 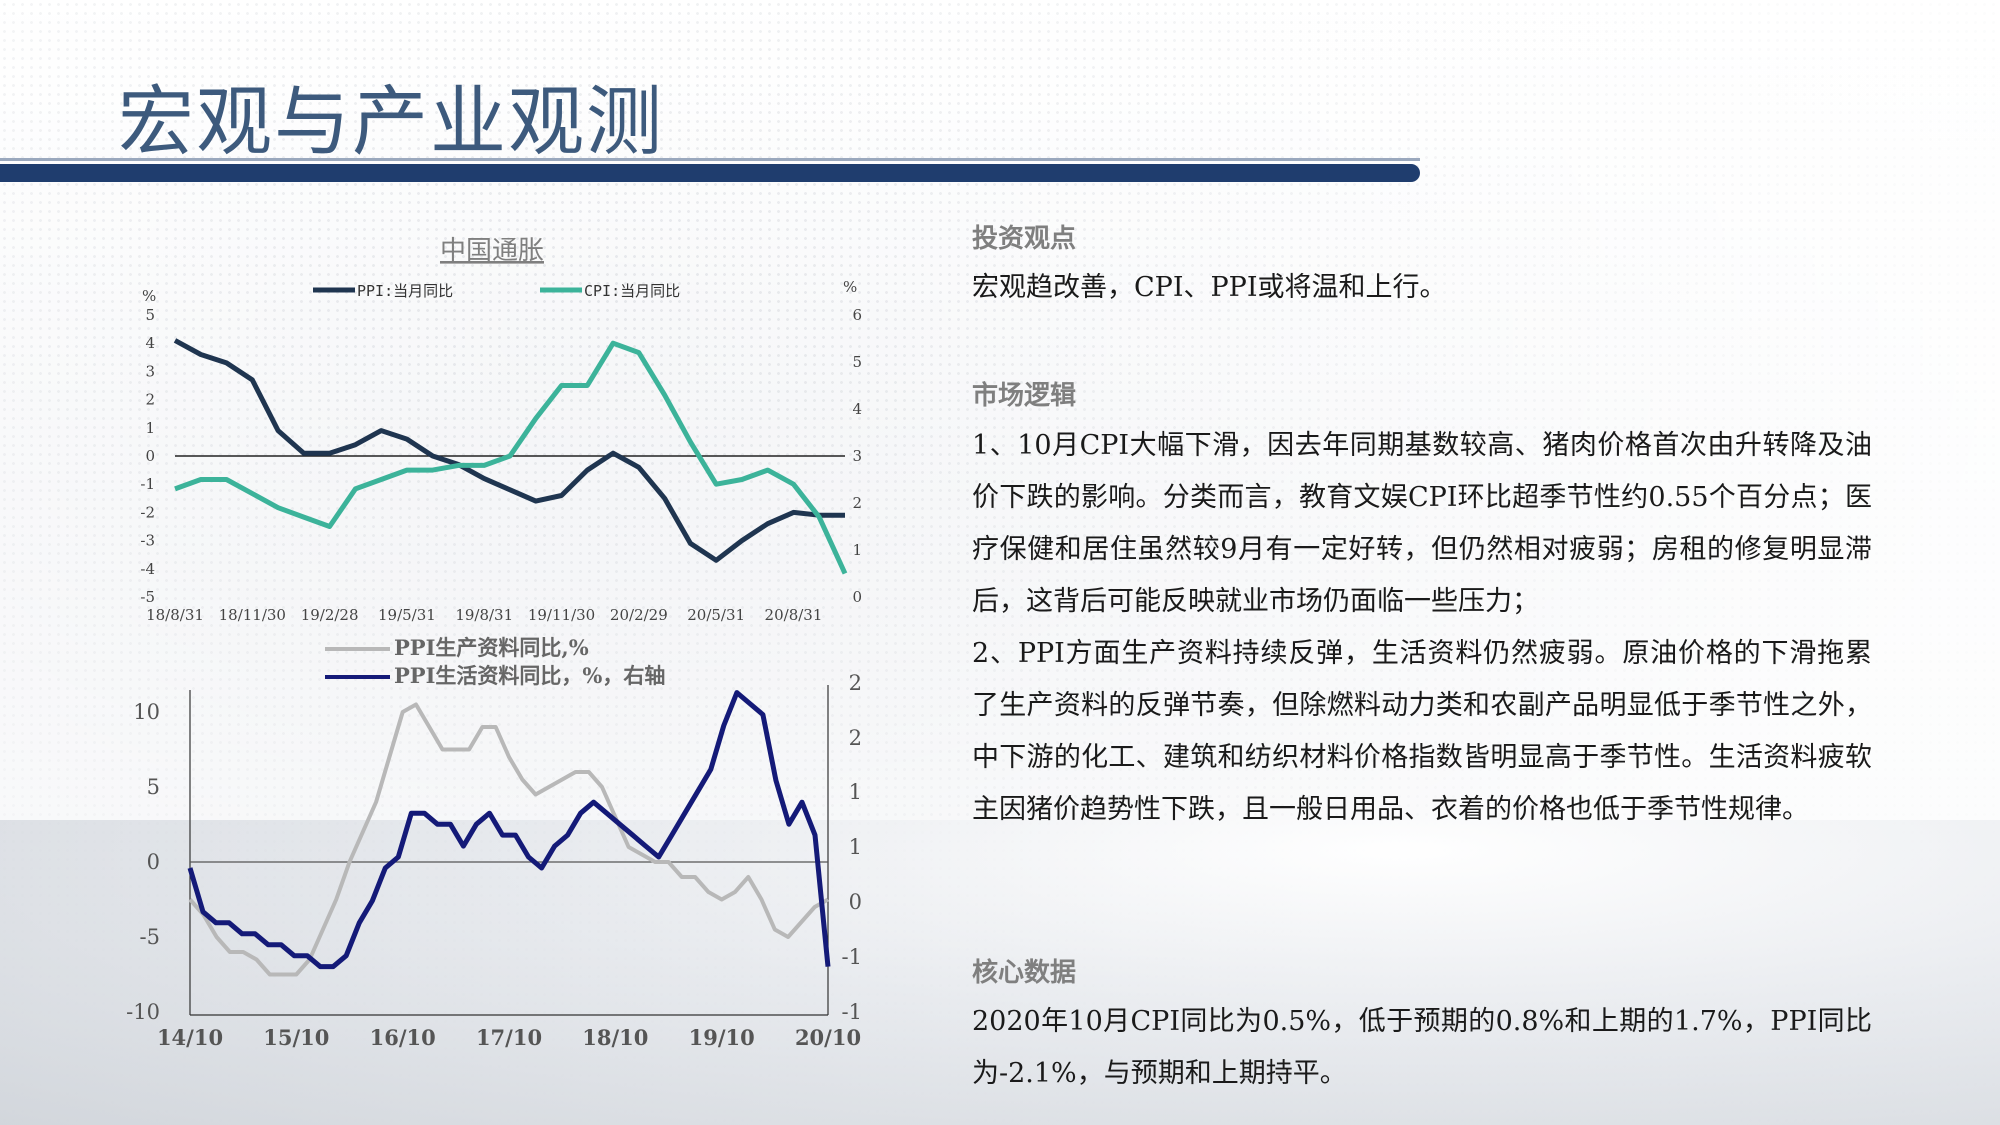 I want to click on x-tick-label: 17/10, so click(x=509, y=1037).